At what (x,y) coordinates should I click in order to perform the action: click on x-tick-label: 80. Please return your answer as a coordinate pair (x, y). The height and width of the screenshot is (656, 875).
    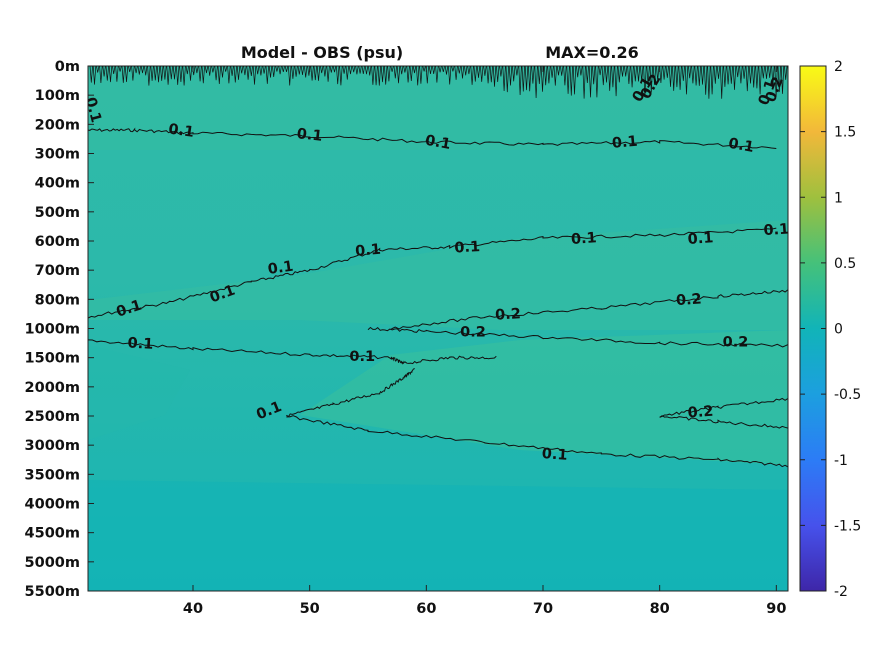
    Looking at the image, I should click on (660, 609).